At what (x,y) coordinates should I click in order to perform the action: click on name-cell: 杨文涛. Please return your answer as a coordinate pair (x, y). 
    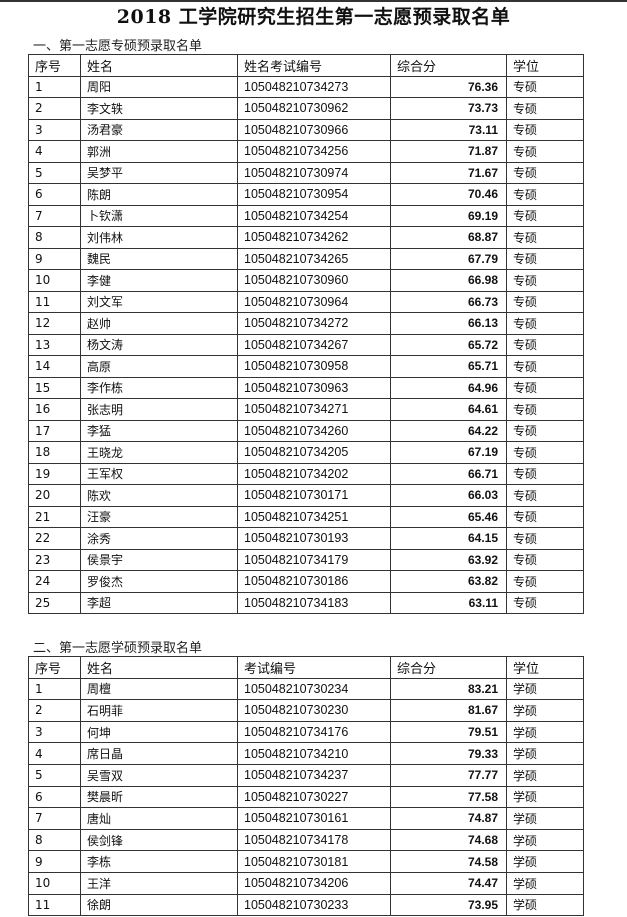
    Looking at the image, I should click on (159, 344).